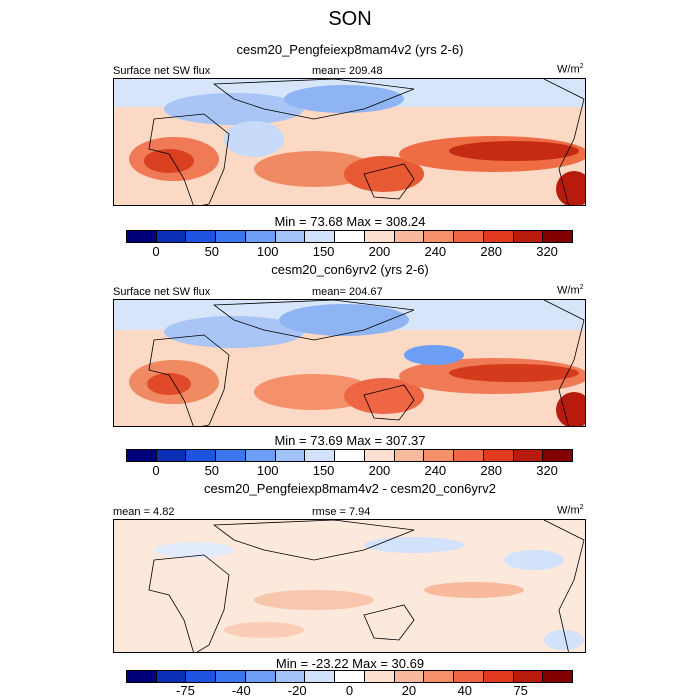 This screenshot has height=700, width=700. I want to click on panel-1-colorbar, so click(349, 236).